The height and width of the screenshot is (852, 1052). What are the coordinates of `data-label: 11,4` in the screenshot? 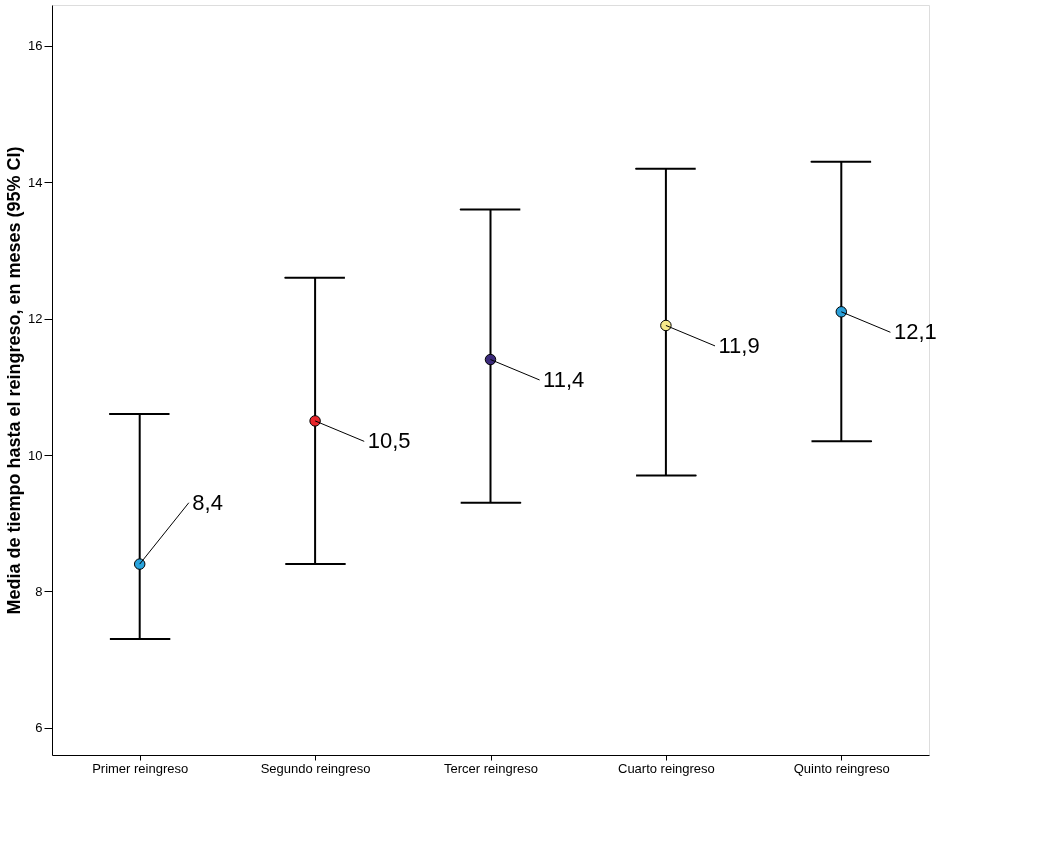 It's located at (564, 379).